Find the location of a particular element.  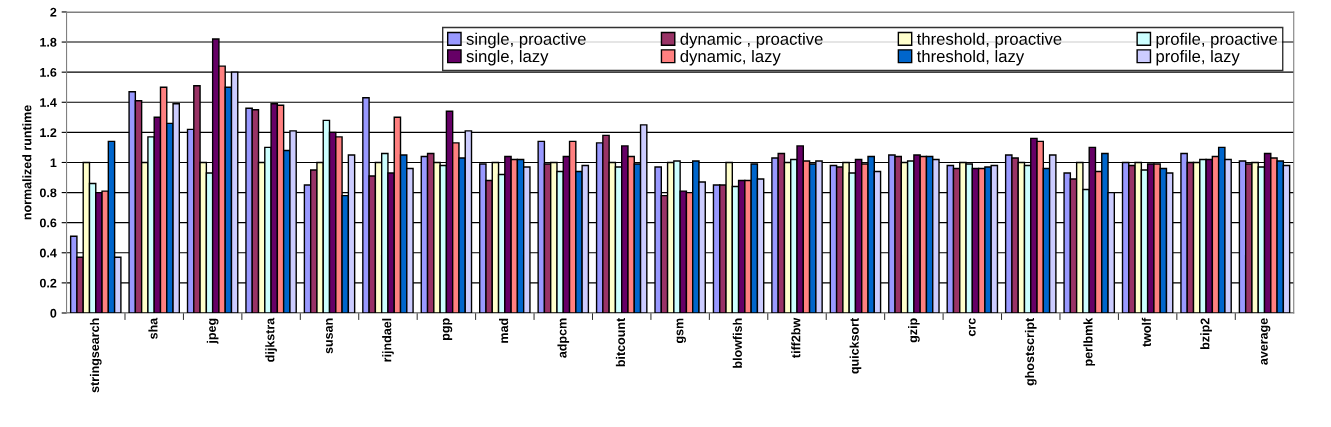

y-tick-label: 1.6 is located at coordinates (48, 72).